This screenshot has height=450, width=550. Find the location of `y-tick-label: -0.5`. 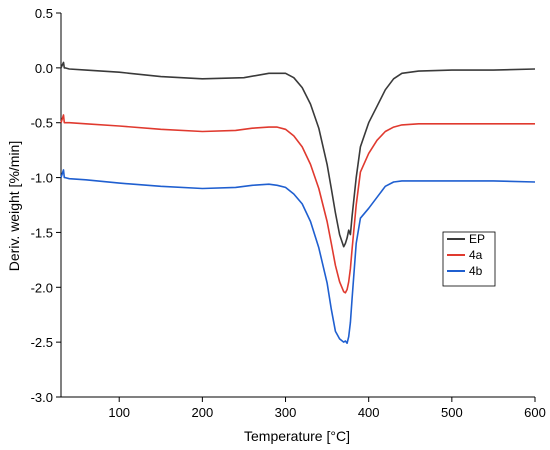

y-tick-label: -0.5 is located at coordinates (42, 123).